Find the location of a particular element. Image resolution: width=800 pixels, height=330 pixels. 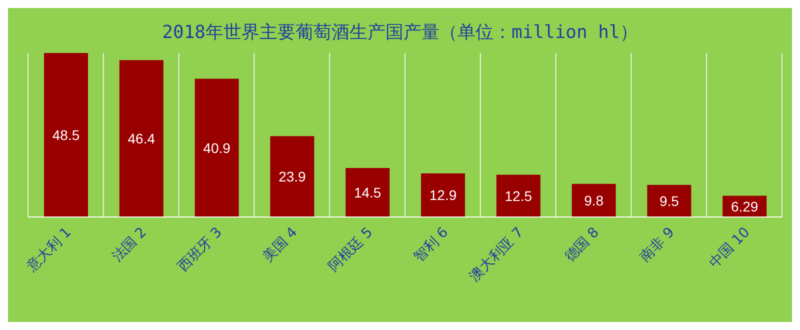

data-label: 9.5 is located at coordinates (669, 200).